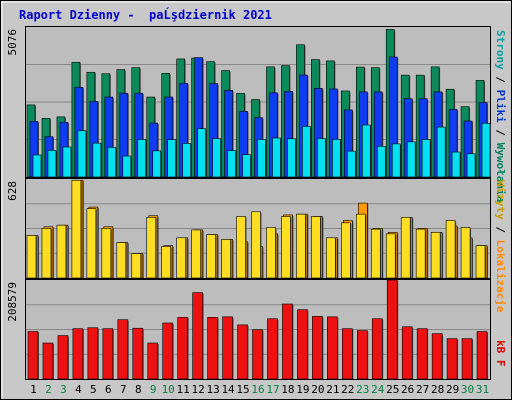 Image resolution: width=512 pixels, height=400 pixels. What do you see at coordinates (482, 389) in the screenshot?
I see `x-tick-label: 31` at bounding box center [482, 389].